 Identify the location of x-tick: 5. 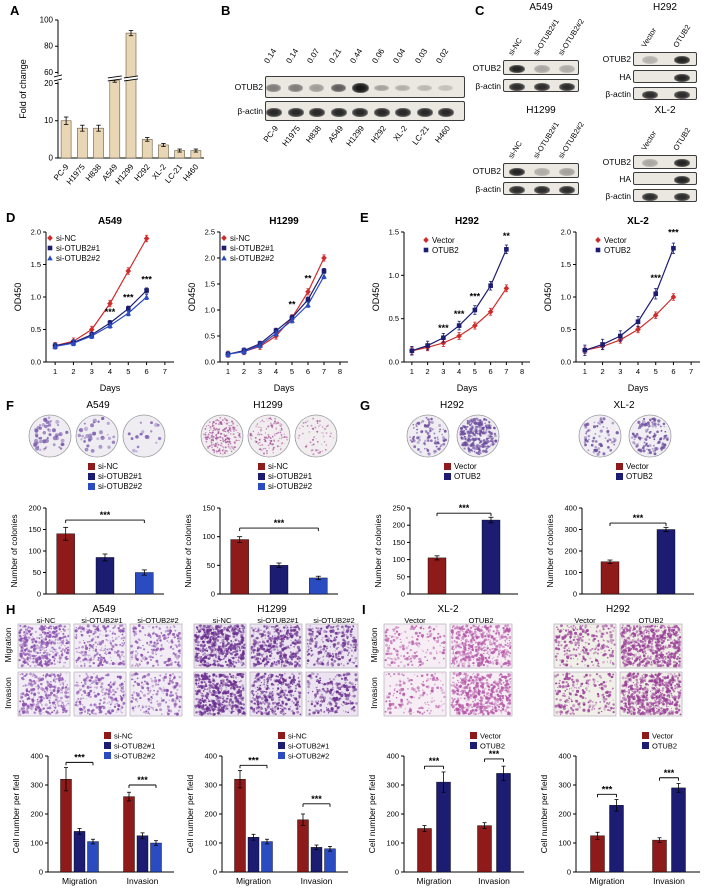
(656, 371).